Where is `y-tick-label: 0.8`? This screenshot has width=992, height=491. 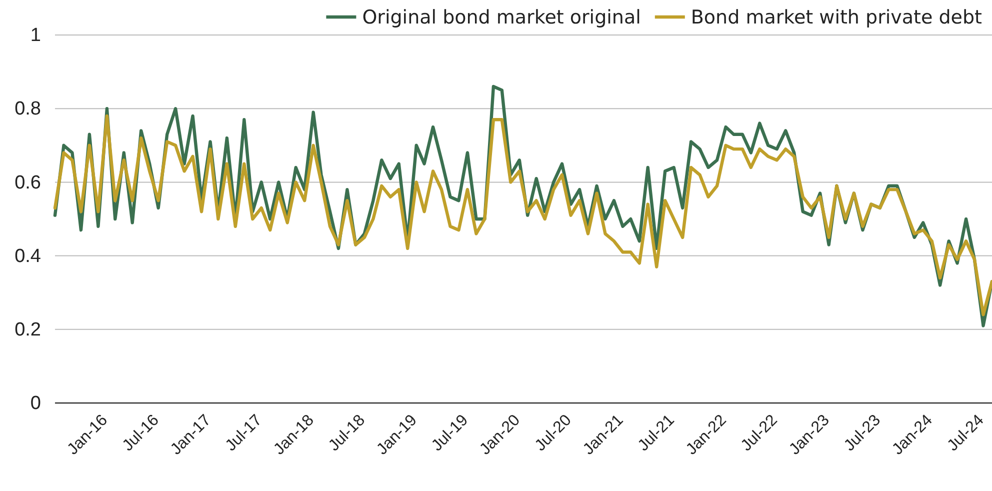
y-tick-label: 0.8 is located at coordinates (27, 109).